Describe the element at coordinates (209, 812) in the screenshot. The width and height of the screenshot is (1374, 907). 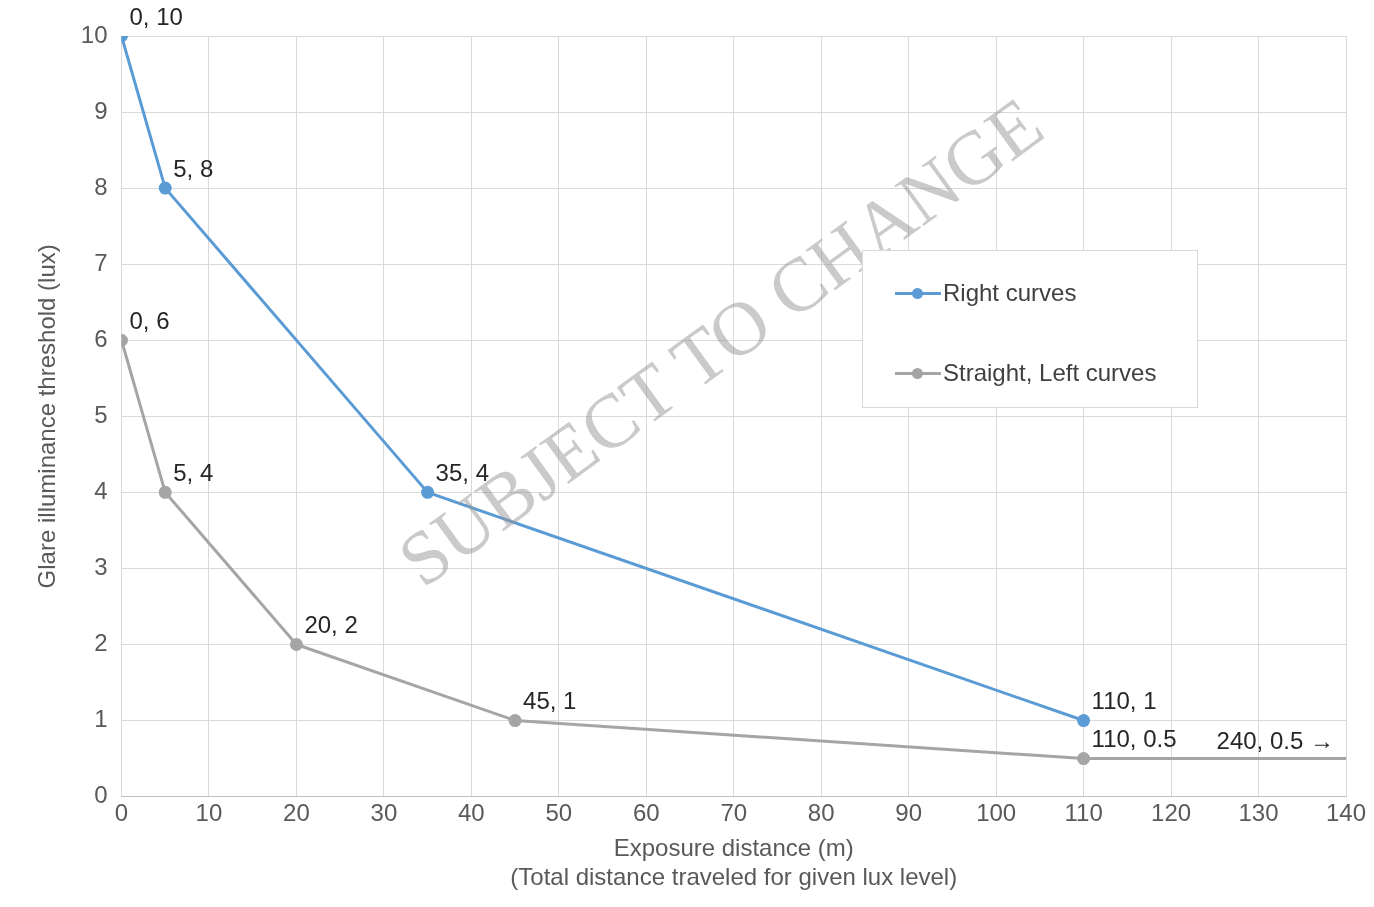
I see `x-tick-label: 10` at that location.